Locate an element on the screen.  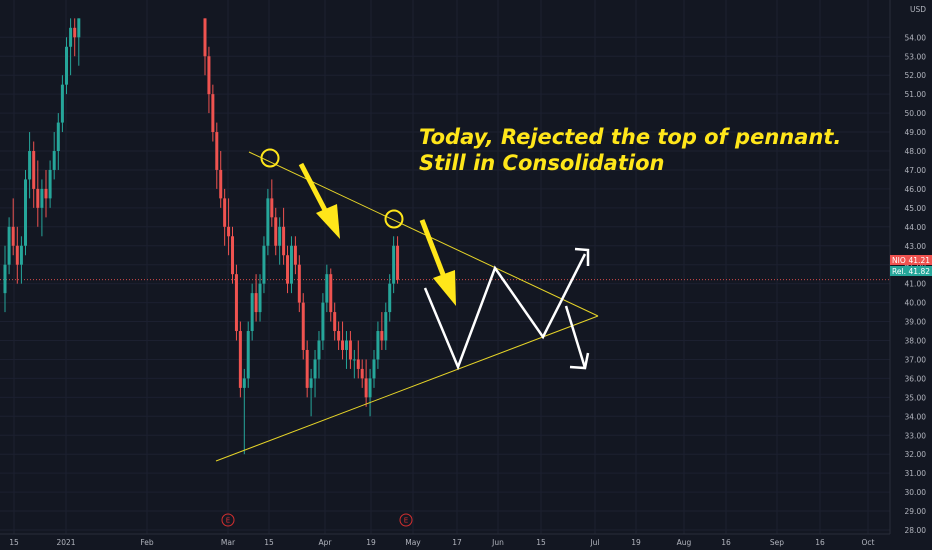
earnings-marker-1: E is located at coordinates (228, 520).